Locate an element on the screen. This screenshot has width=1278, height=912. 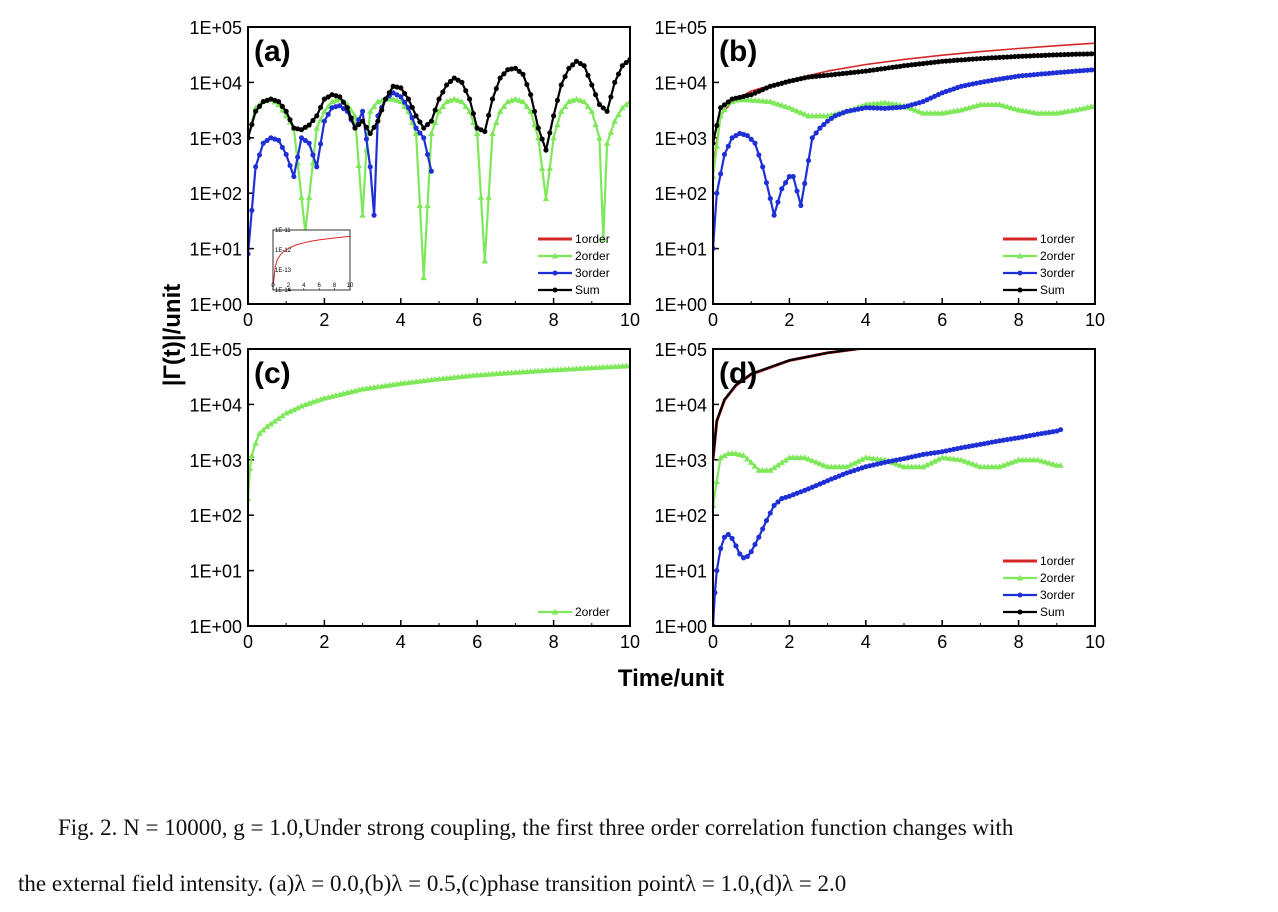
y-tick-label: 1E+02 is located at coordinates (215, 194).